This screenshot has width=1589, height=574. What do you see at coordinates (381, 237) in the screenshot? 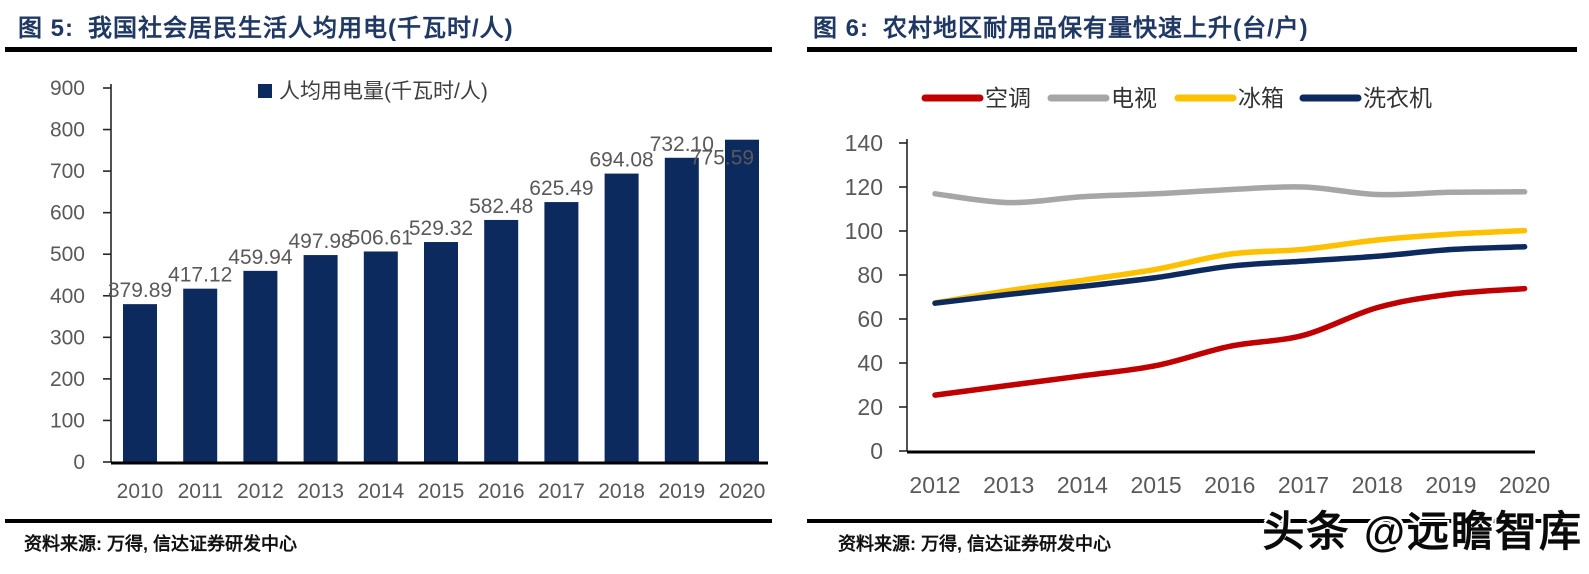
I see `bar-value-label: 506.61` at bounding box center [381, 237].